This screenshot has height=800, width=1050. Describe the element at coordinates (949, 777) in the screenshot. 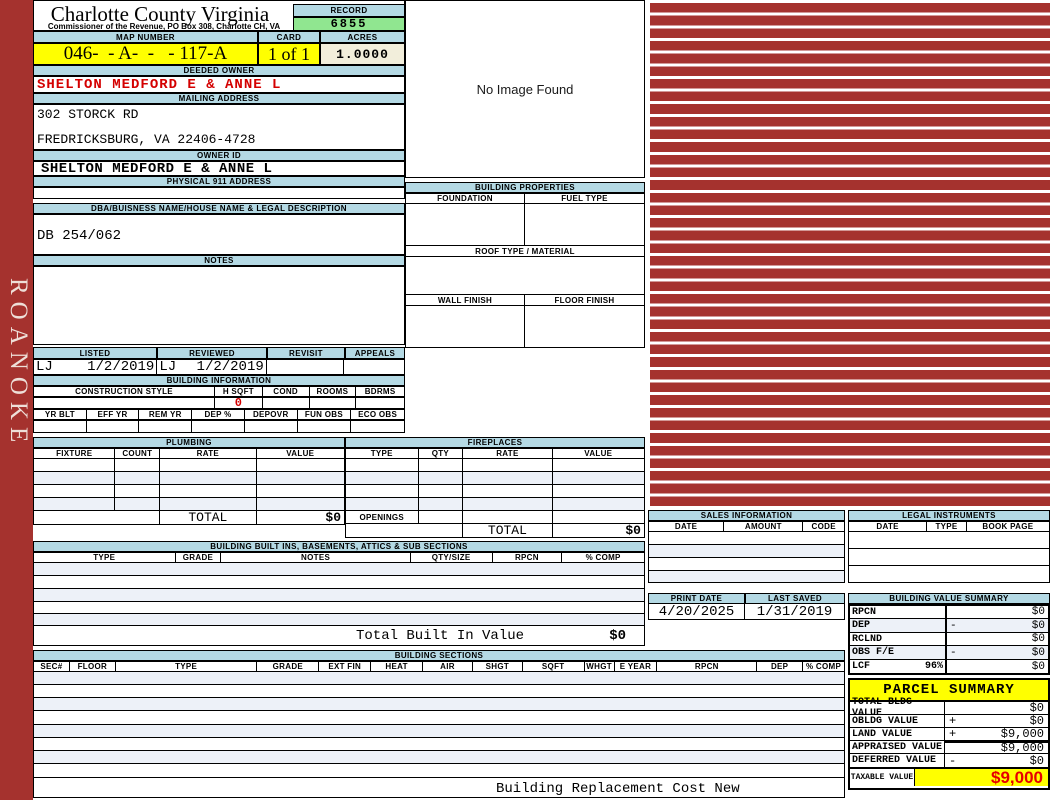

I see `taxable-value-row: TAXABLE VALUE $9,000` at that location.